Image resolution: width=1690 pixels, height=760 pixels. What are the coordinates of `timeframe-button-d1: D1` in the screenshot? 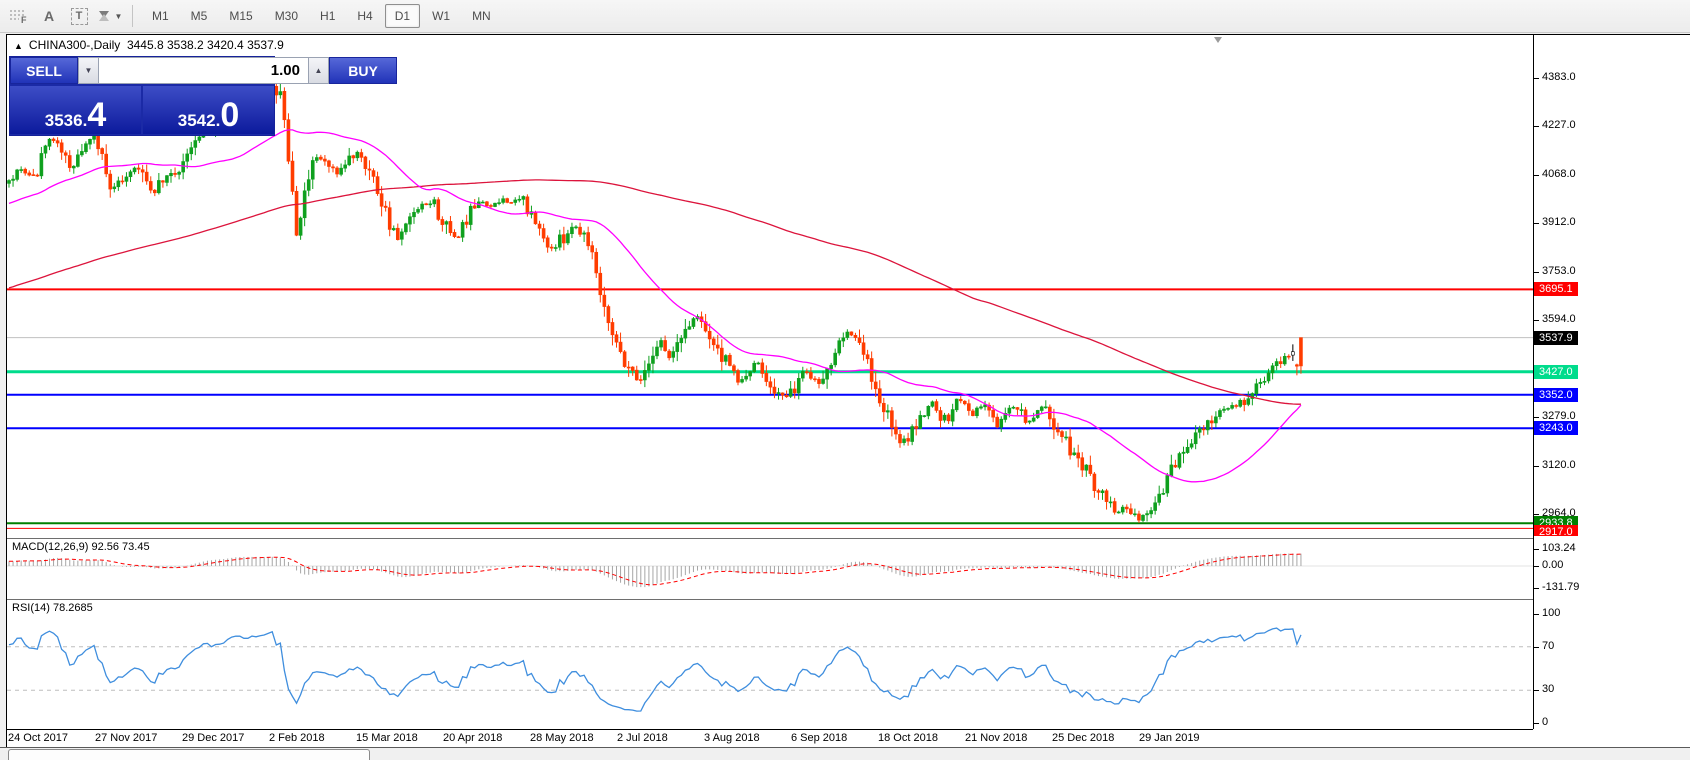 It's located at (402, 16).